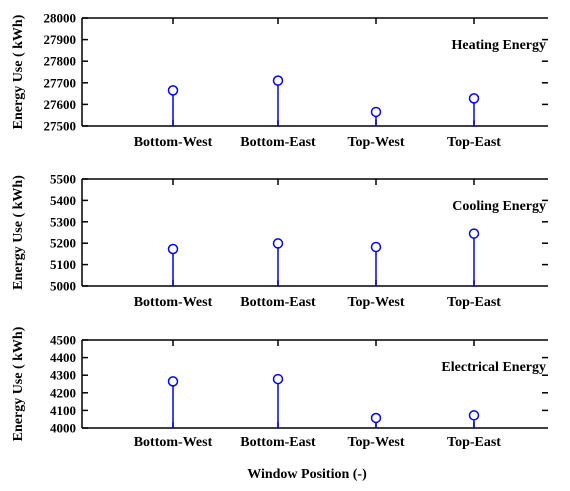 This screenshot has width=570, height=491. Describe the element at coordinates (63, 243) in the screenshot. I see `y-tick-label: 5200` at that location.